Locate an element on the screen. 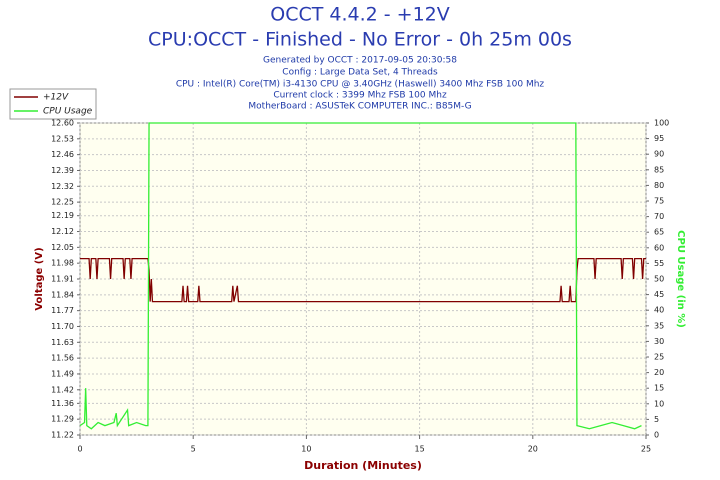 This screenshot has height=480, width=720. y-tick-label: 12.12 is located at coordinates (62, 231).